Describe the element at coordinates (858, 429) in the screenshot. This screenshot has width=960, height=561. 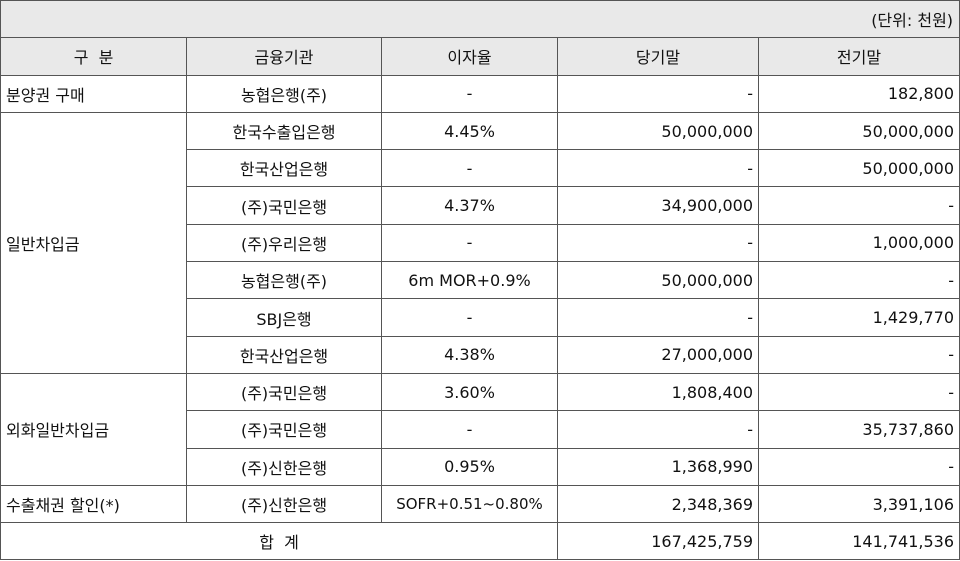
I see `previous-cell: 35,737,860` at that location.